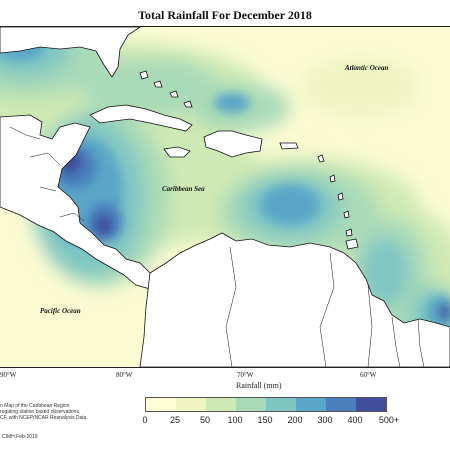 This screenshot has height=450, width=450. I want to click on legend-break-label: 100, so click(235, 420).